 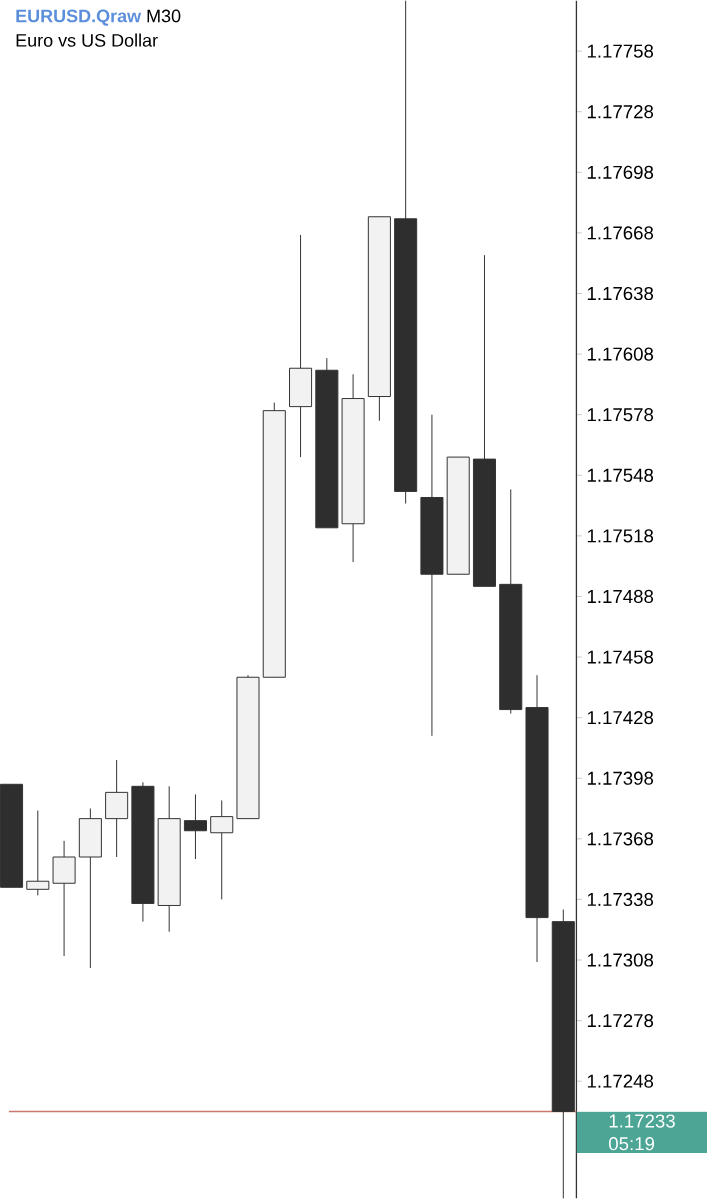 What do you see at coordinates (620, 233) in the screenshot?
I see `y-tick-label: 1.17668` at bounding box center [620, 233].